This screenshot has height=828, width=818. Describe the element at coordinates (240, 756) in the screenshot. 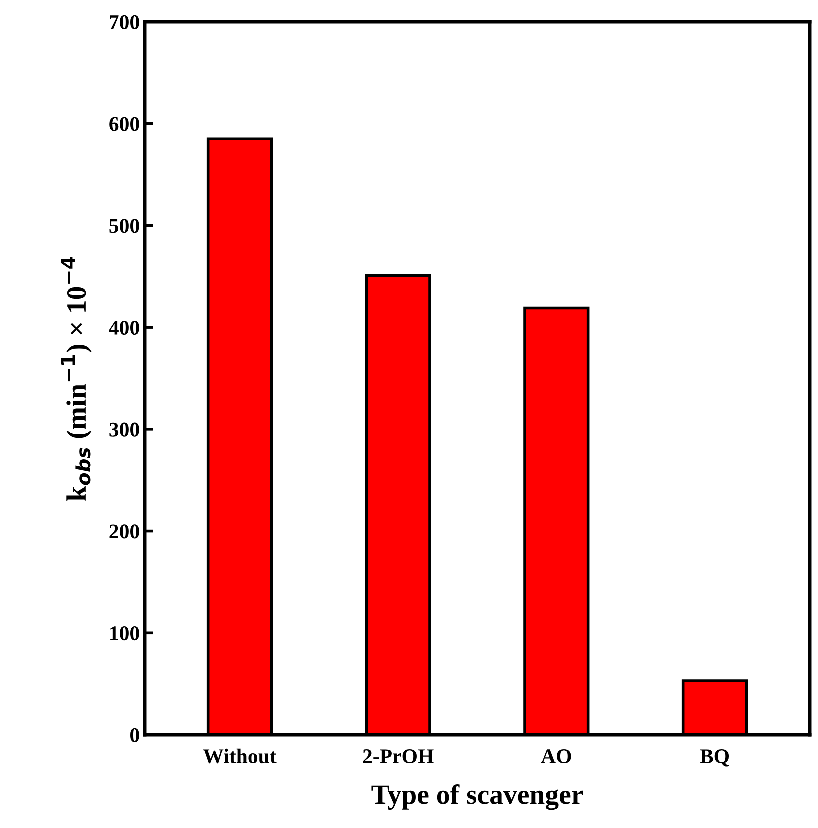

I see `x-tick-label: Without` at that location.